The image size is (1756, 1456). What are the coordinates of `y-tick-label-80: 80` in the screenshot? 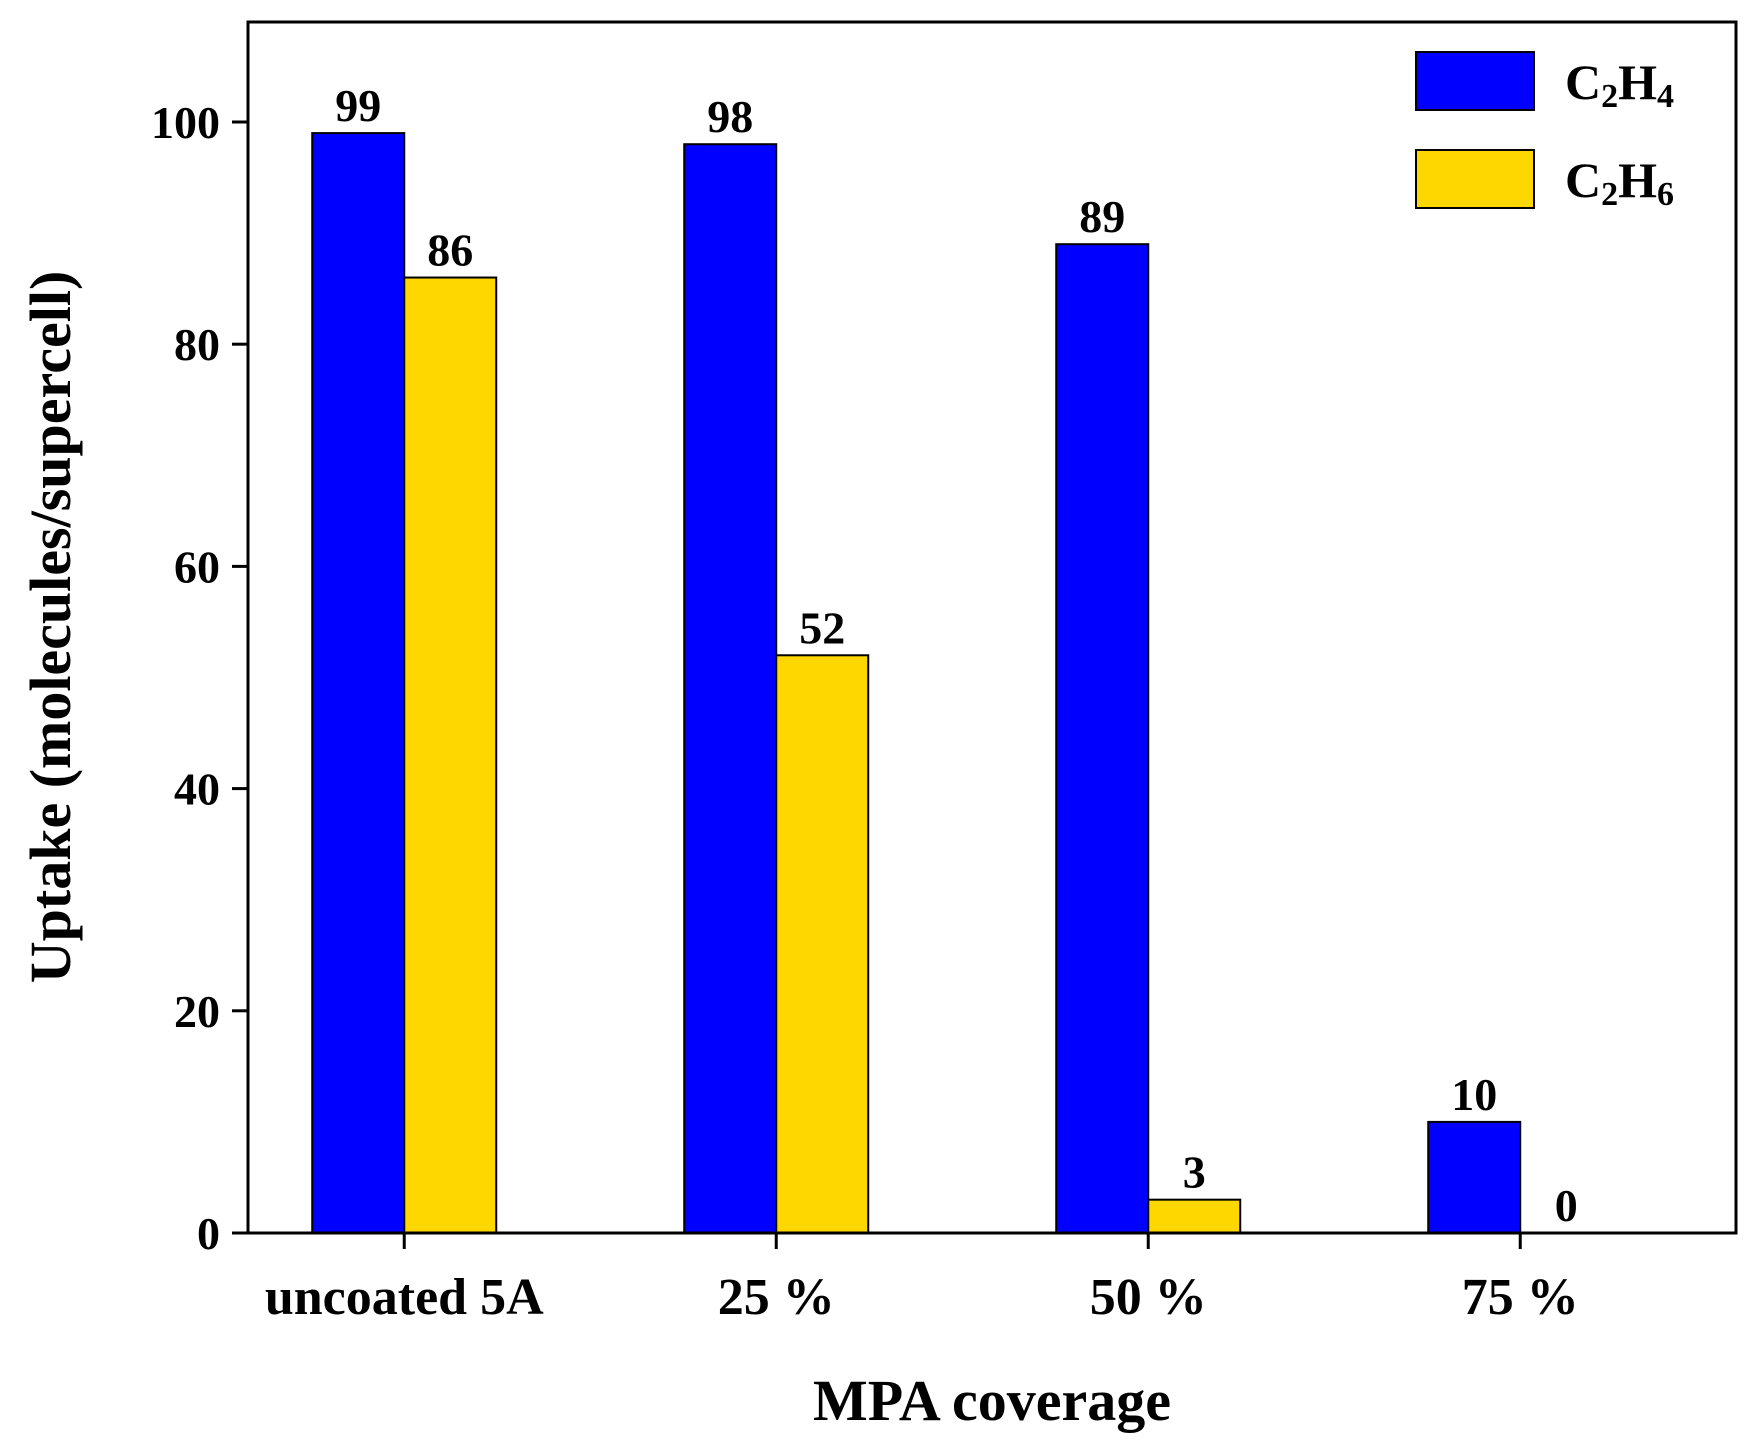 It's located at (197, 344).